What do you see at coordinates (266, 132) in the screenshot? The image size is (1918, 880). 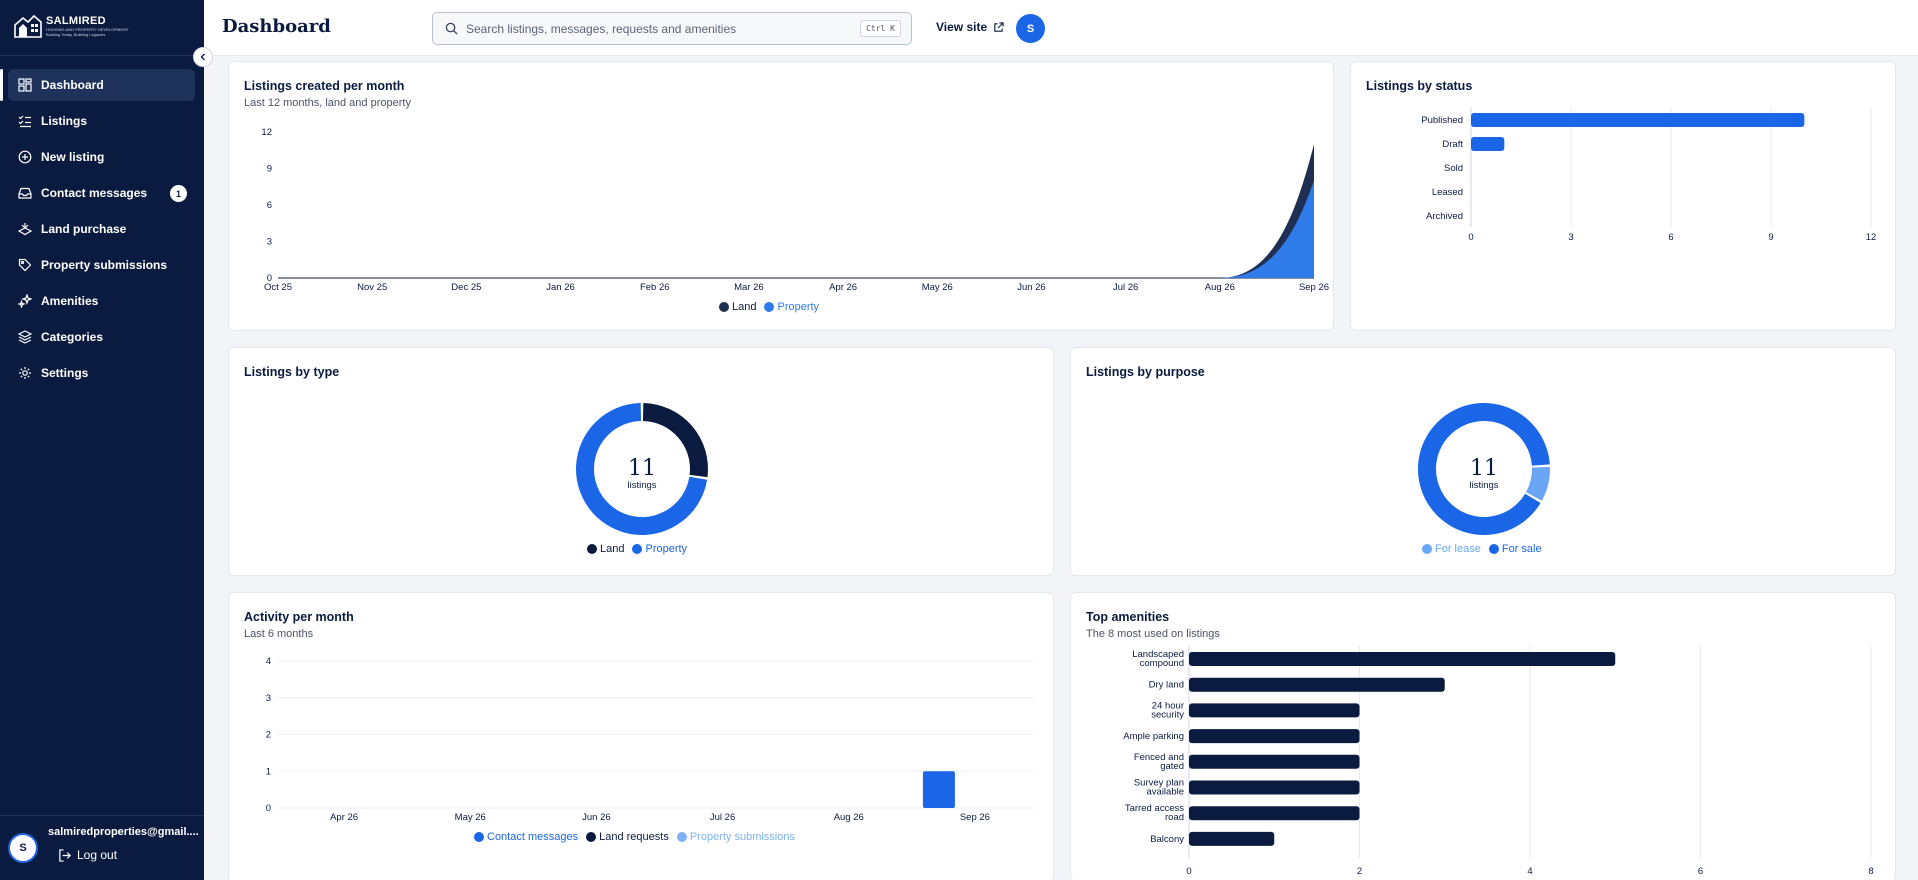 I see `y-tick-label: 12` at bounding box center [266, 132].